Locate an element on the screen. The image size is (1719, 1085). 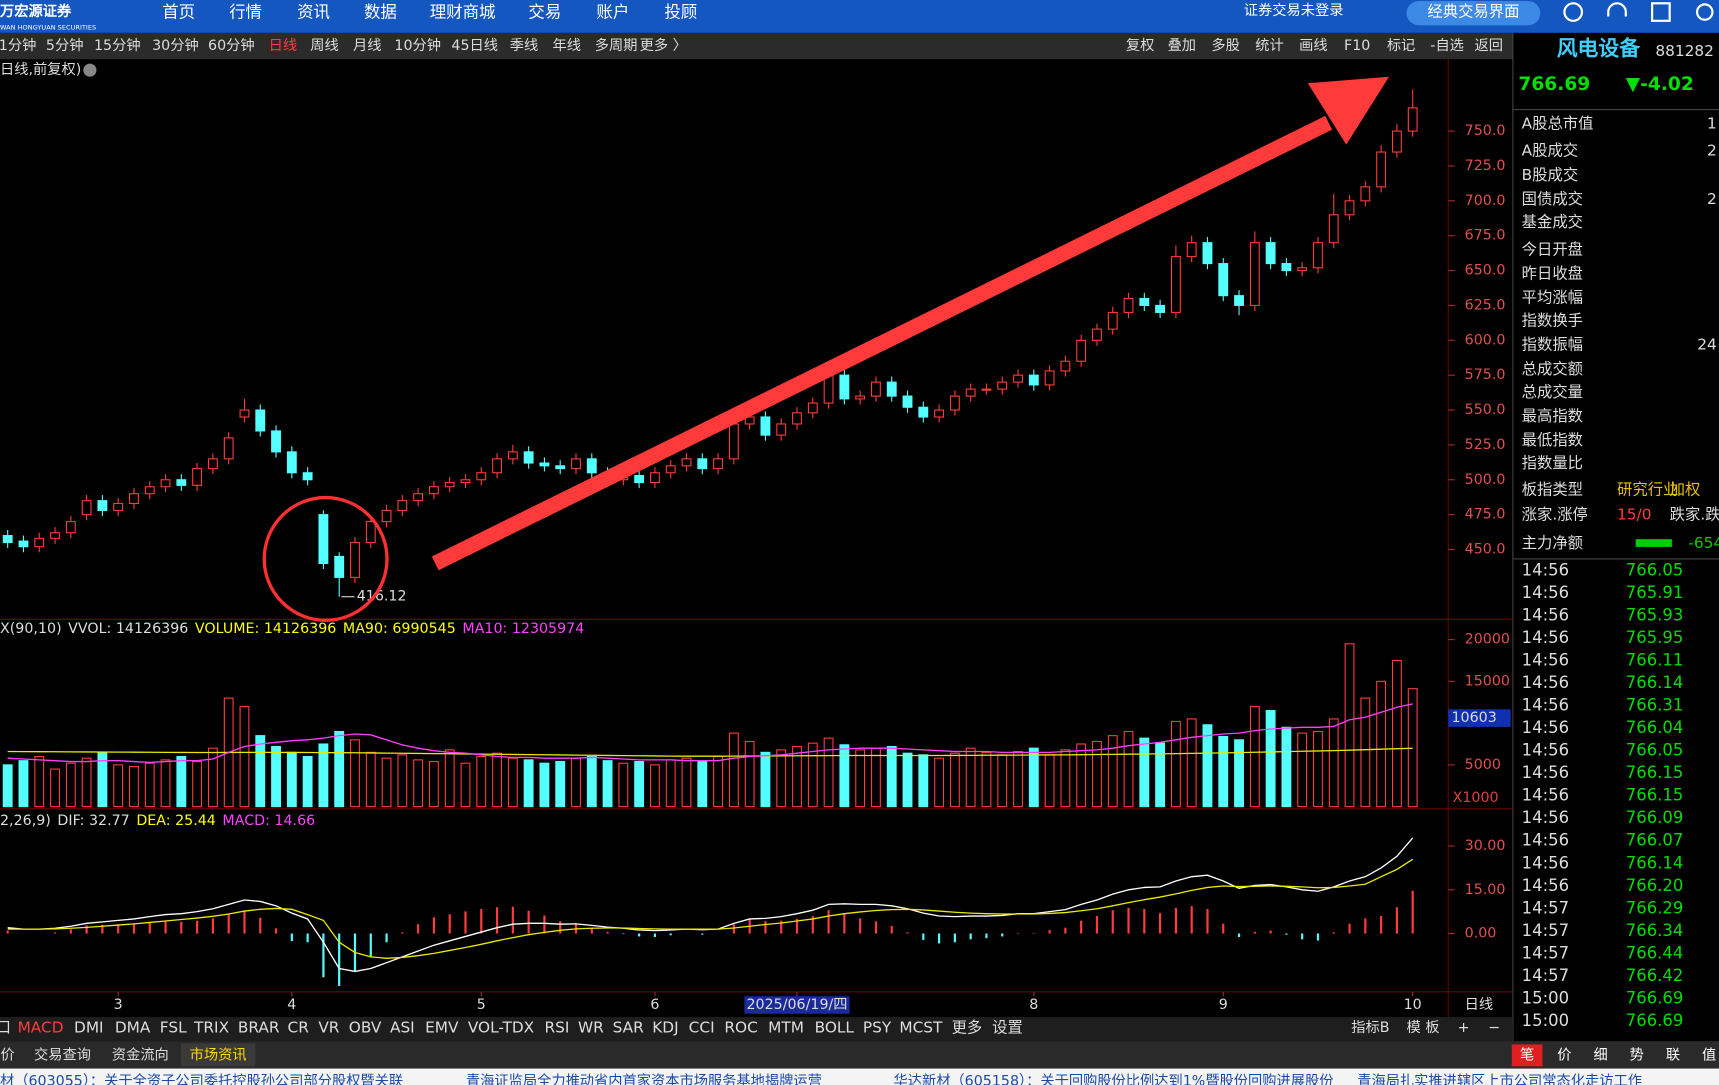
indicator-tab: CCI is located at coordinates (702, 1028).